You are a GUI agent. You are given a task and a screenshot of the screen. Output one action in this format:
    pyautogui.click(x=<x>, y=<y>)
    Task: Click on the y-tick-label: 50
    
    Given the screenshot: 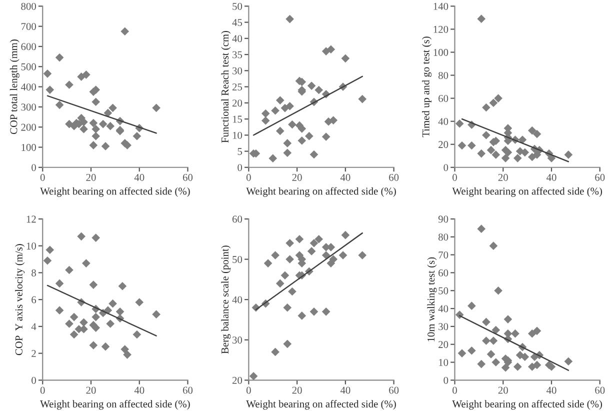 What is the action you would take?
    pyautogui.click(x=443, y=290)
    